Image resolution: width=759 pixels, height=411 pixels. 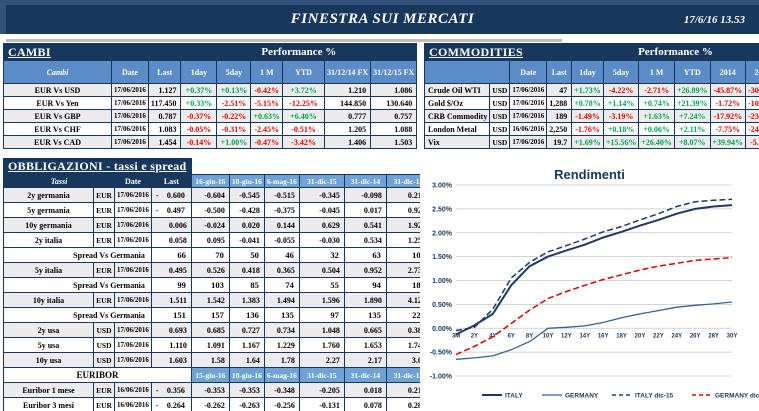 What do you see at coordinates (408, 285) in the screenshot?
I see `spread-value: 181` at bounding box center [408, 285].